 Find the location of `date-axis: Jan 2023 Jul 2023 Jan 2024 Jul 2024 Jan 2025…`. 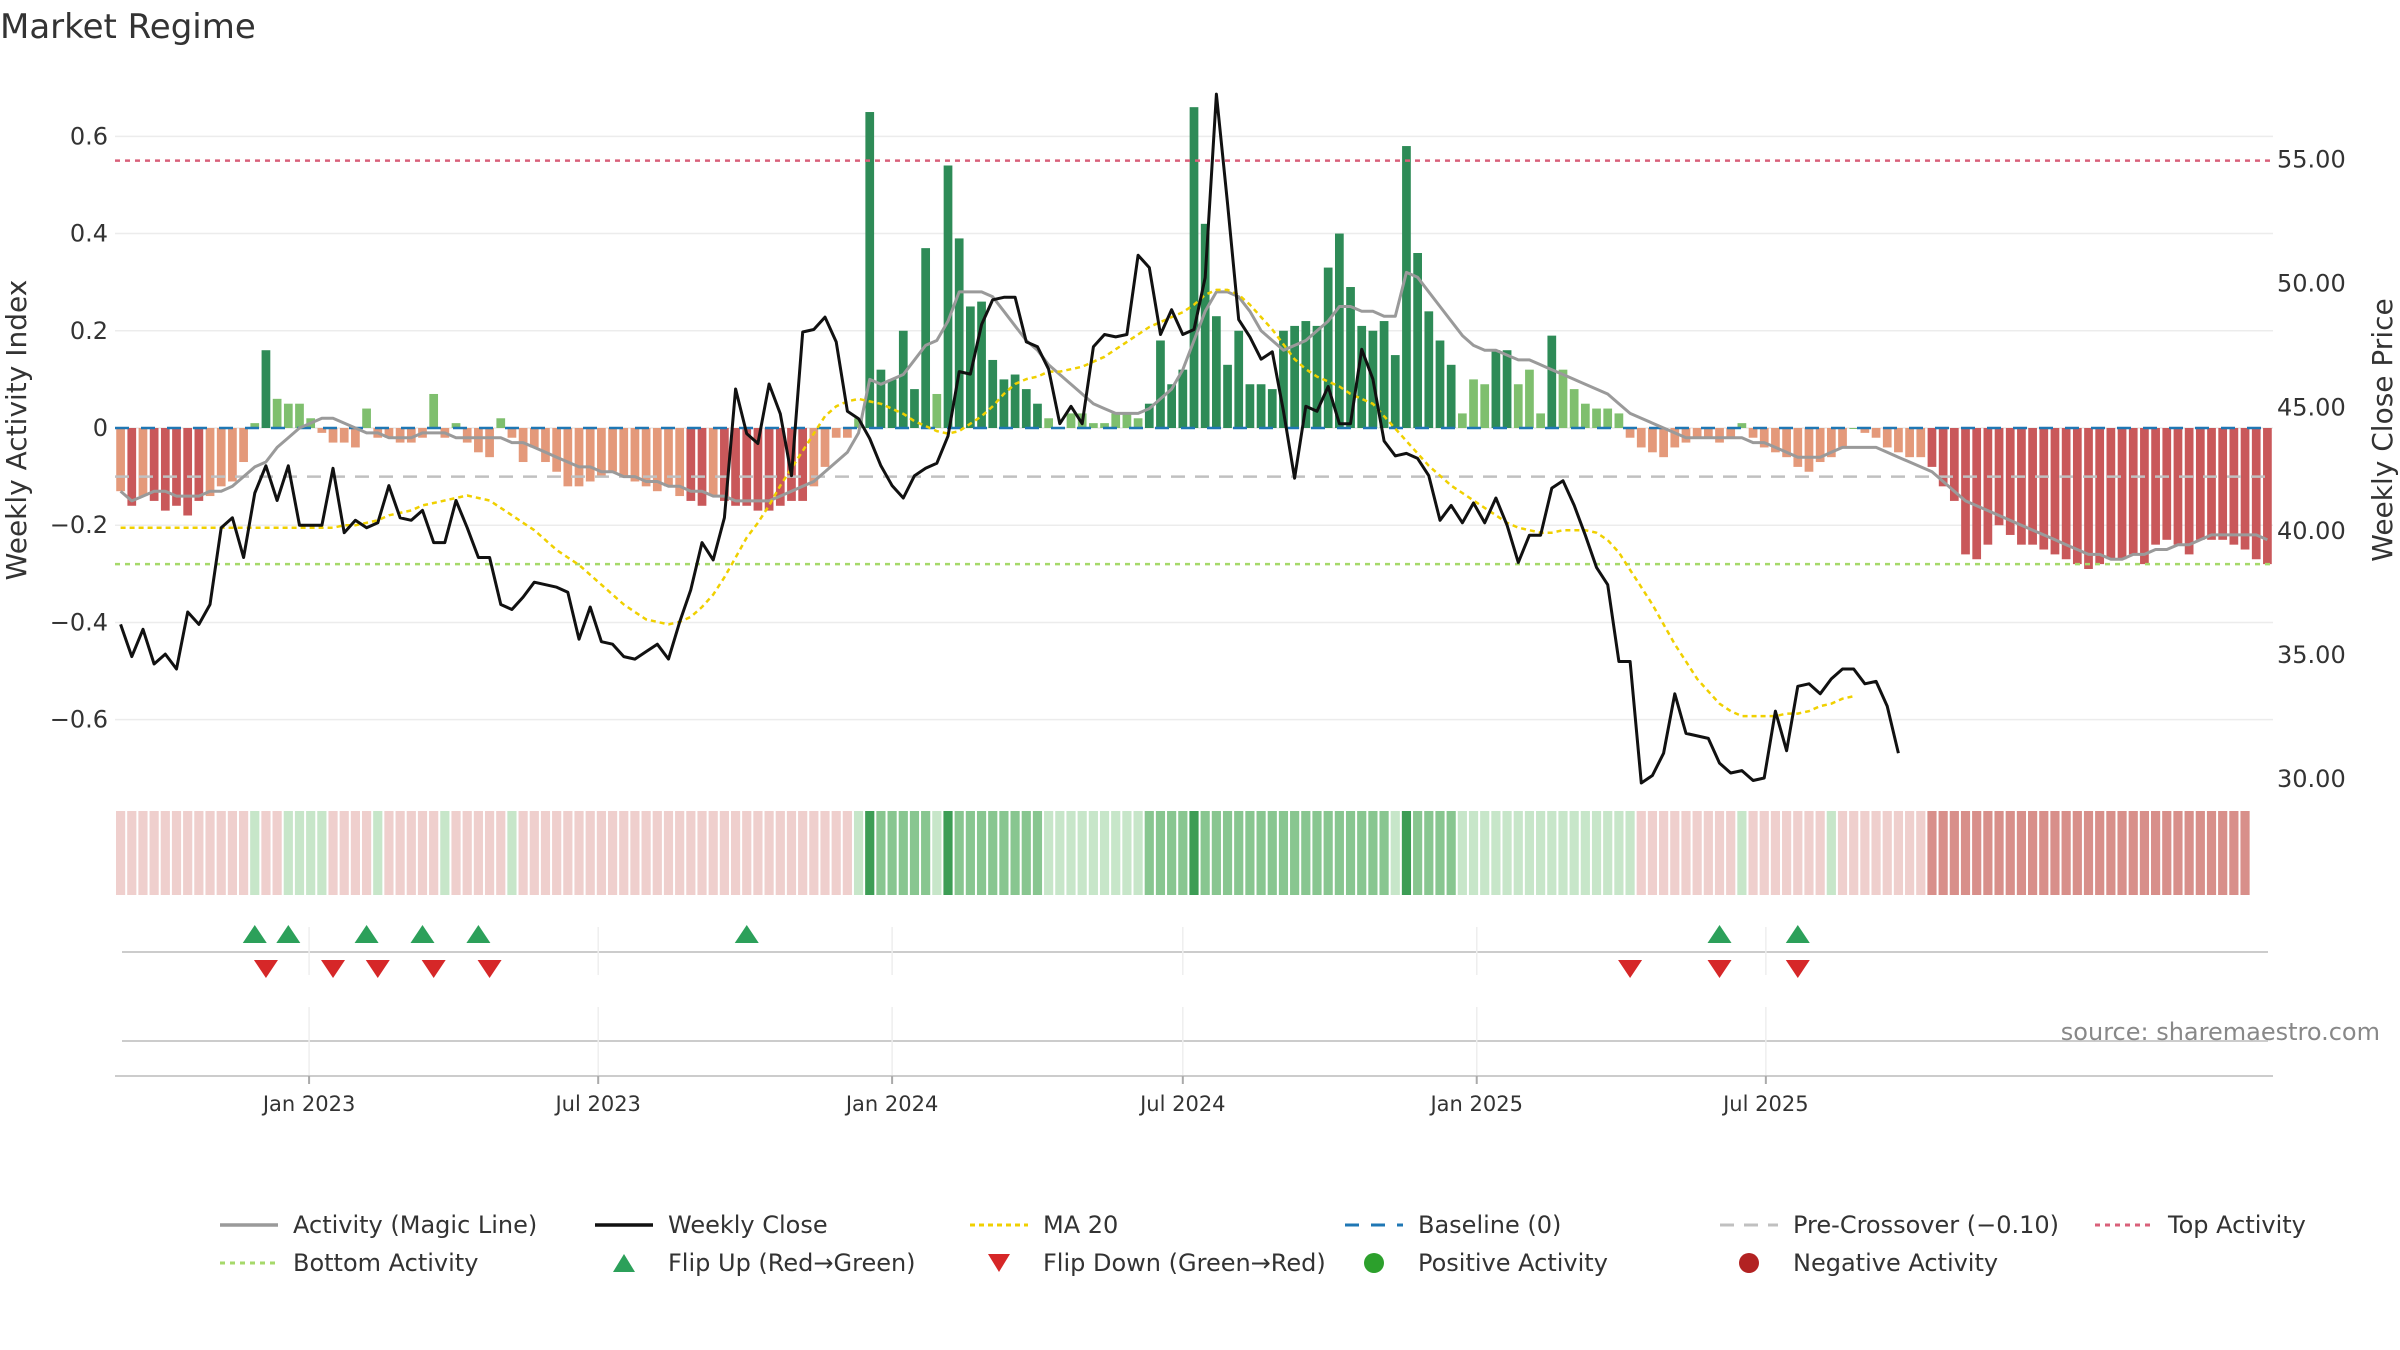

date-axis: Jan 2023 Jul 2023 Jan 2024 Jul 2024 Jan 2025… is located at coordinates (1194, 1095).